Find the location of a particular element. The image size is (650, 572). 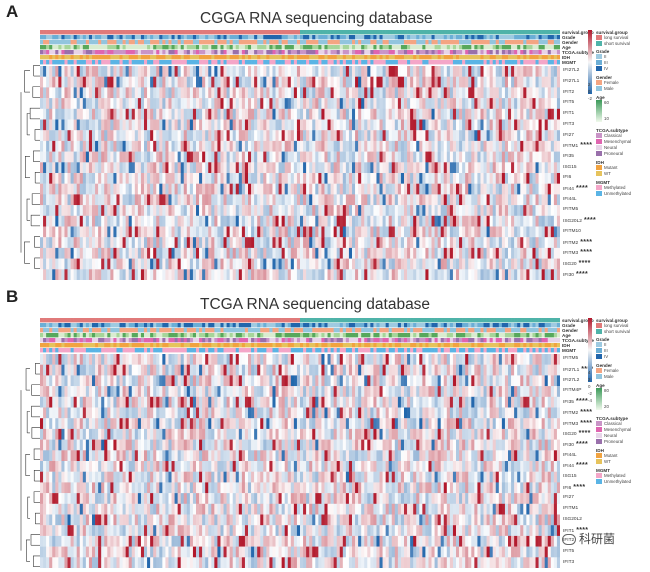

dendrogram-branch is located at coordinates (28, 507).